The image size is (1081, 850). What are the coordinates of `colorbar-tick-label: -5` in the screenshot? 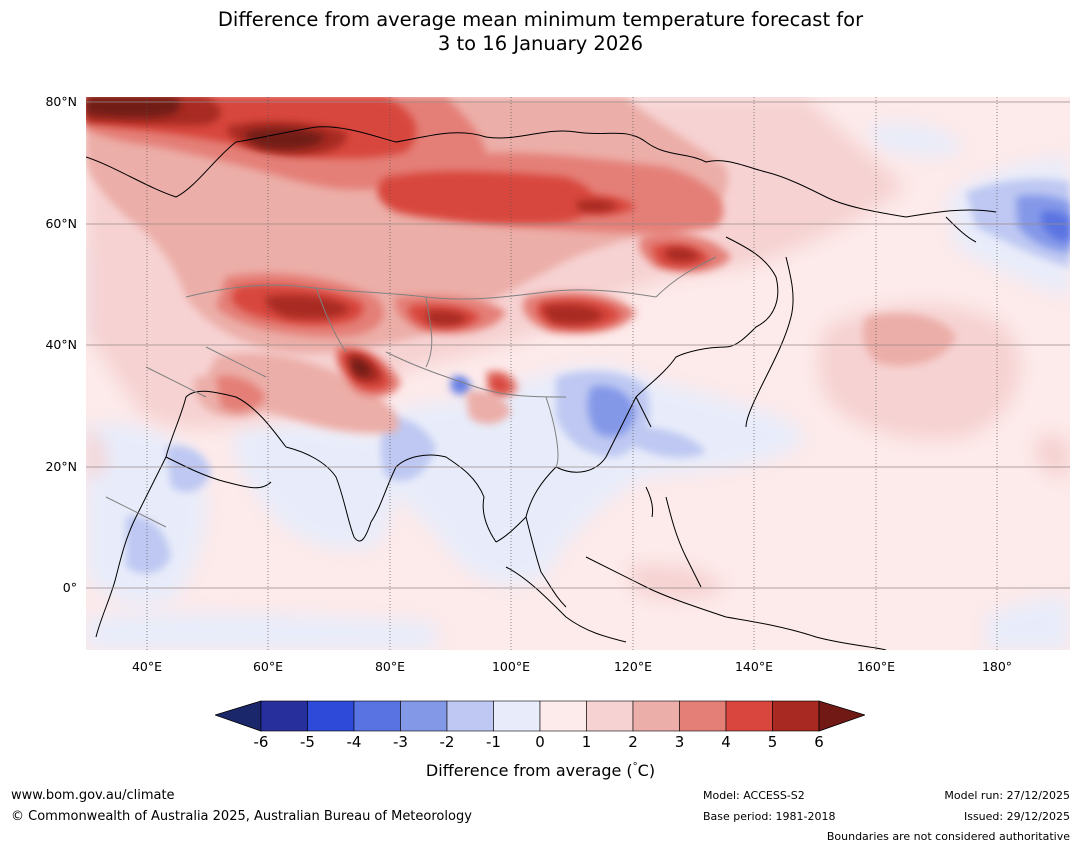 It's located at (307, 742).